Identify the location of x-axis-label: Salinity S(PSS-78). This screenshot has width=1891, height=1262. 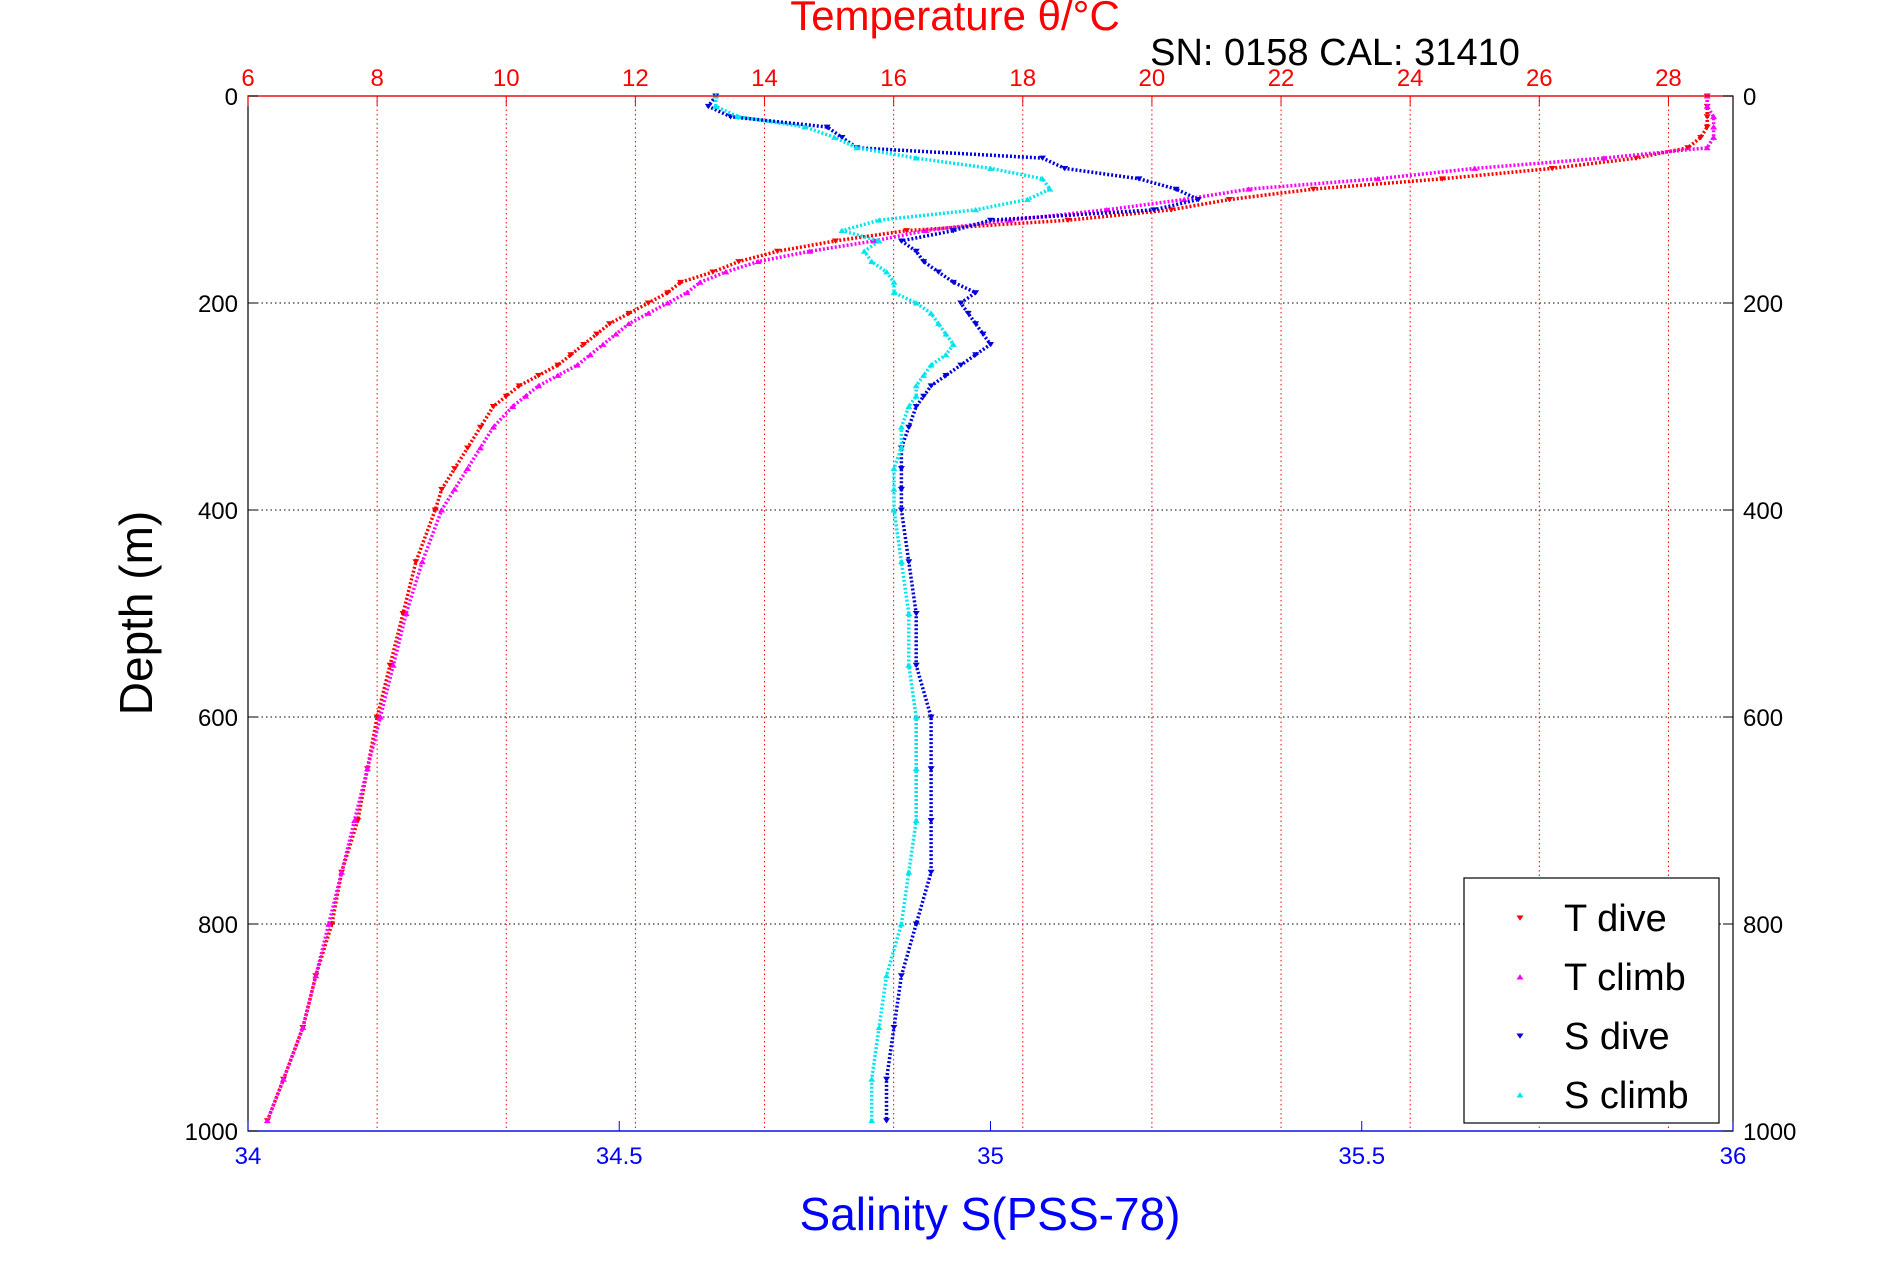
(990, 1214).